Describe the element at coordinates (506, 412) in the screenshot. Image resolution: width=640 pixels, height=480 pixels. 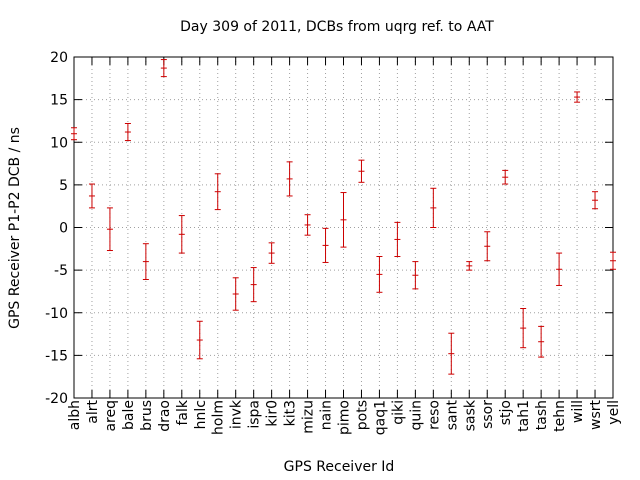
I see `x-tick-label: stjo` at that location.